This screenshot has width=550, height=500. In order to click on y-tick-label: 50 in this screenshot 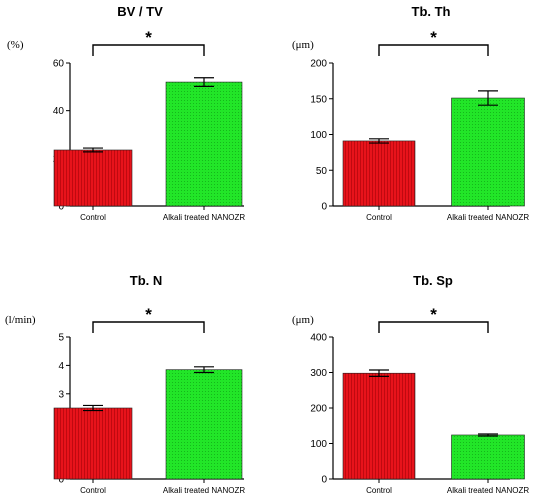, I will do `click(322, 171)`.